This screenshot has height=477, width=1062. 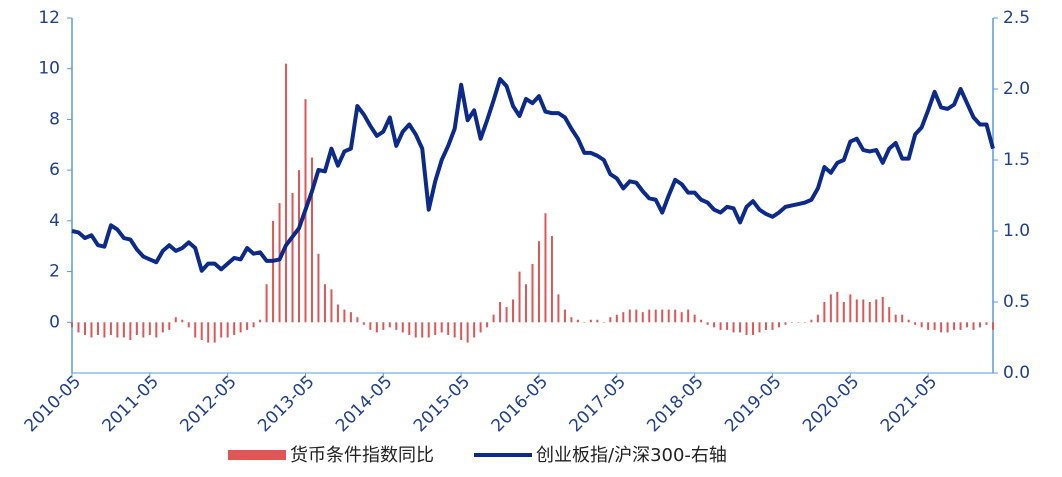 What do you see at coordinates (631, 455) in the screenshot?
I see `legend-label: 创业板指/沪深300-右轴` at bounding box center [631, 455].